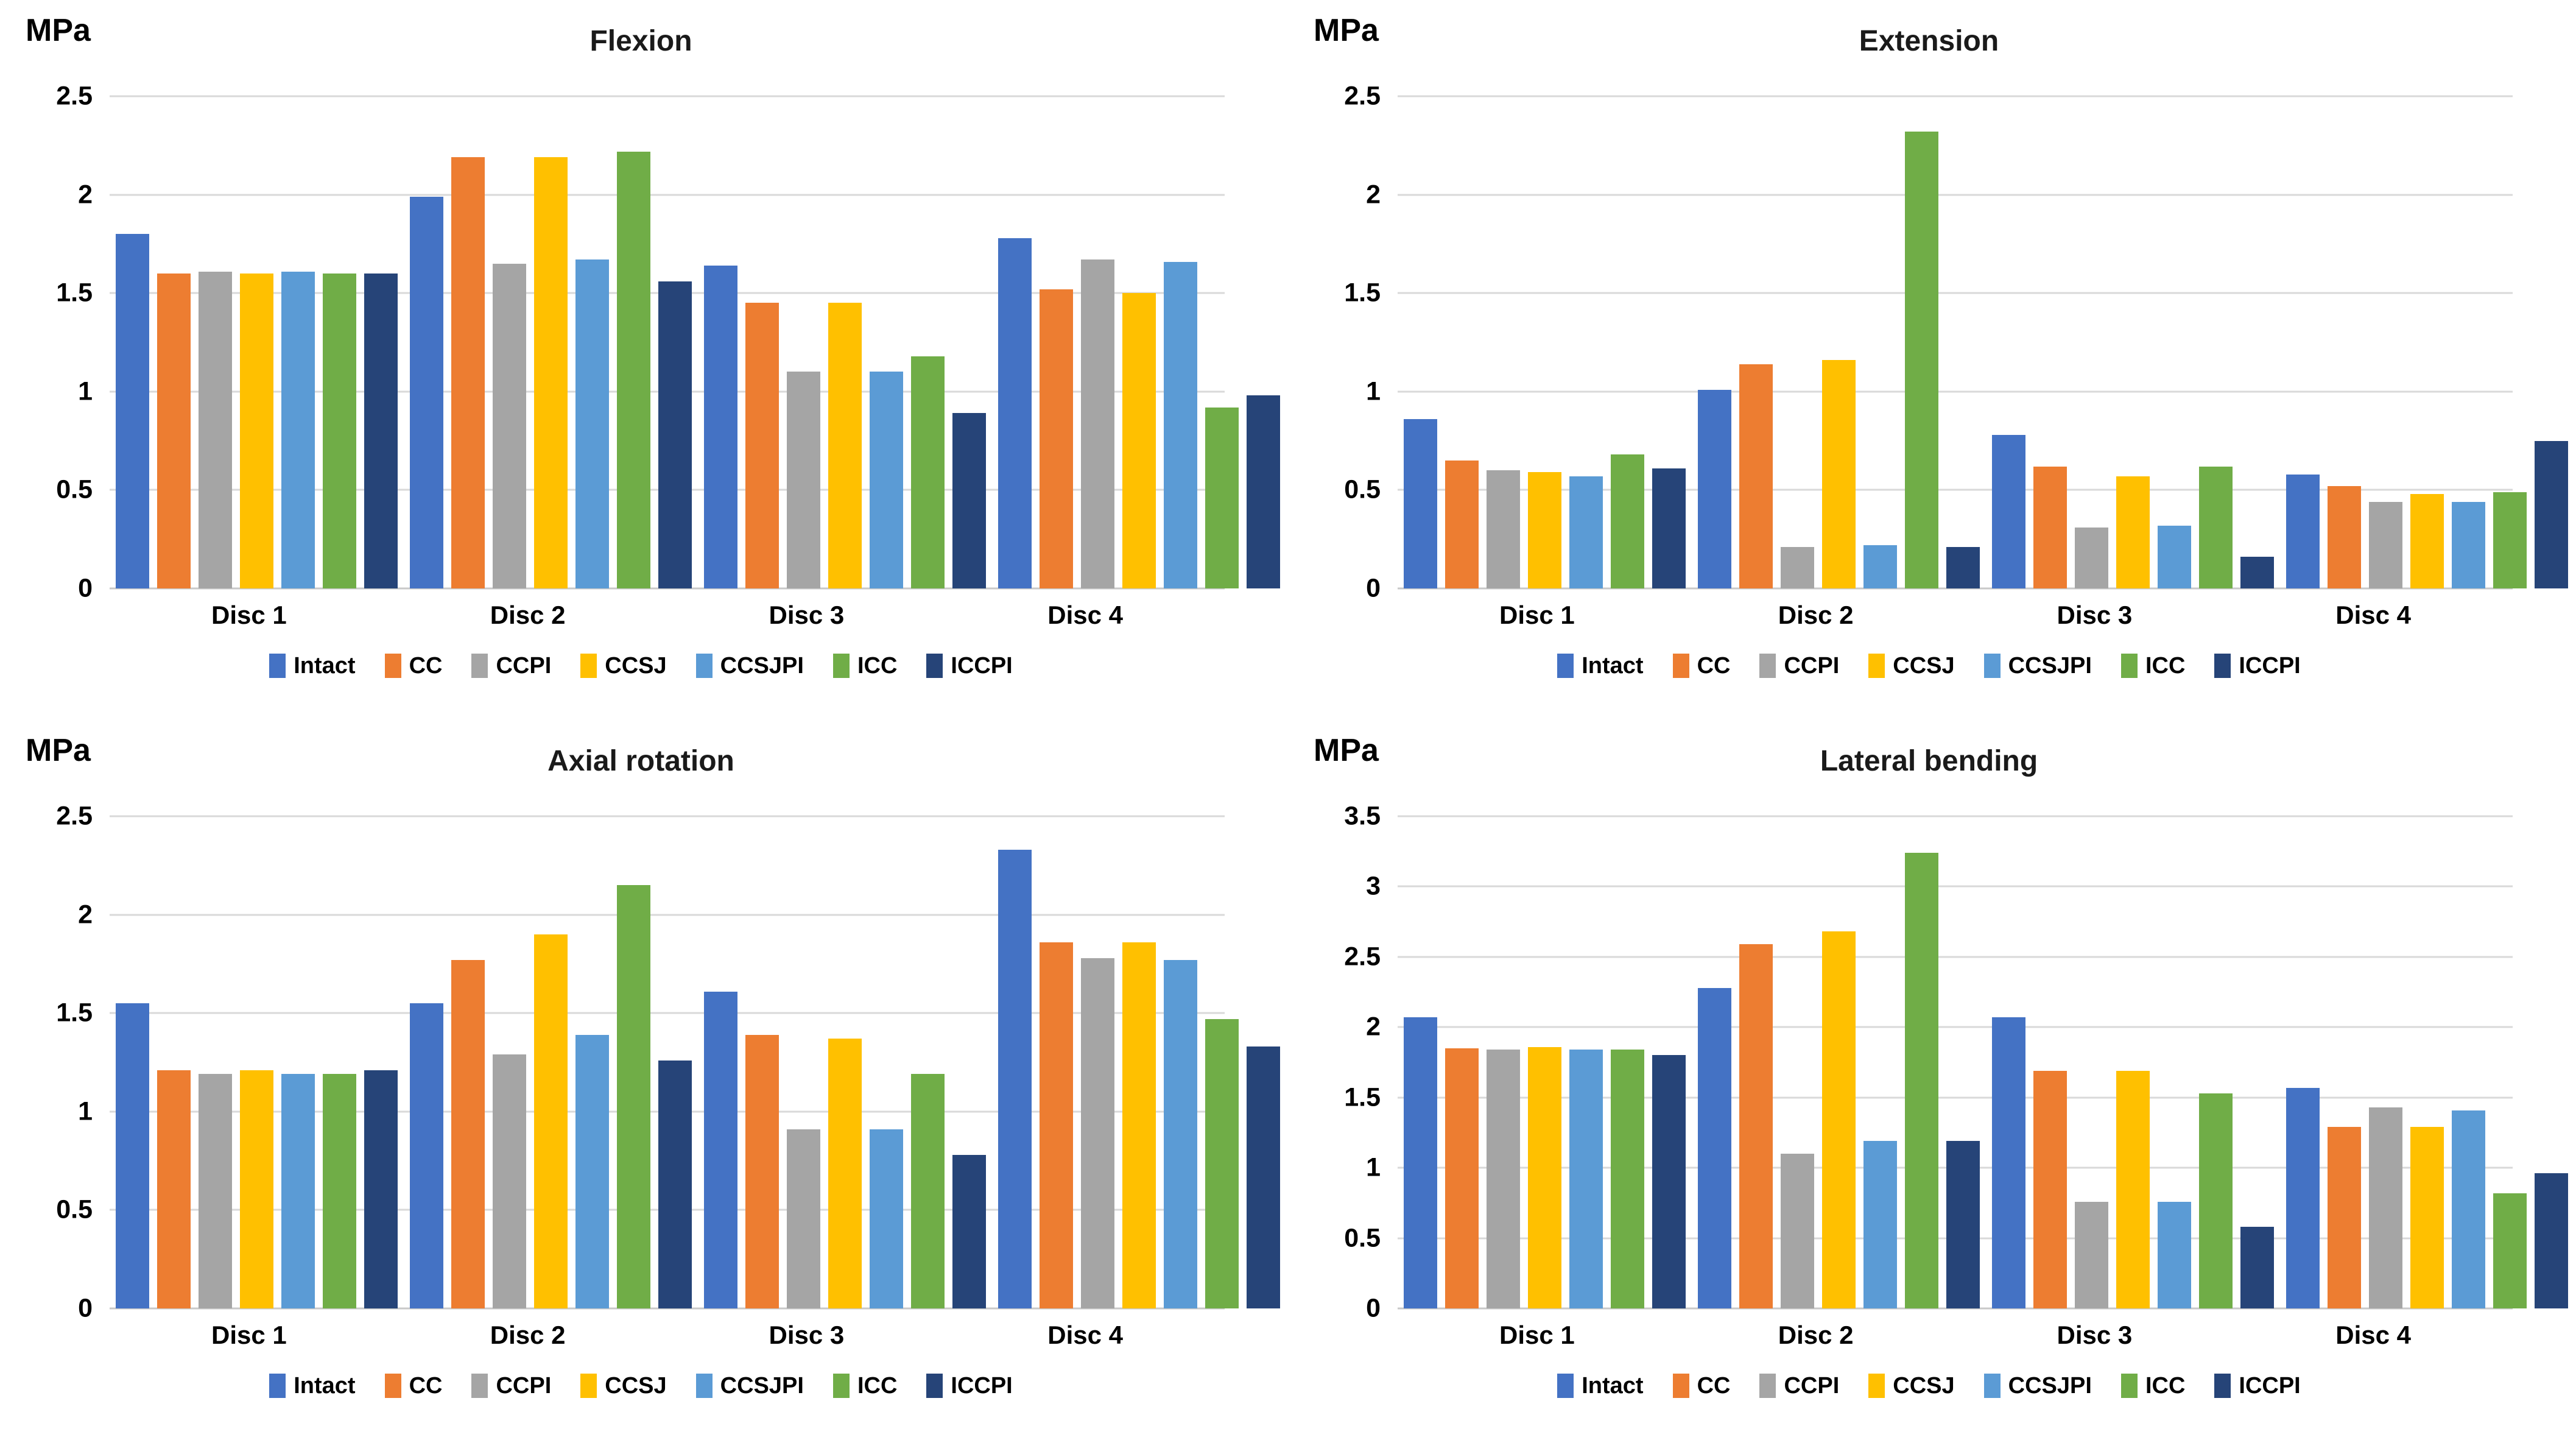  What do you see at coordinates (64, 342) in the screenshot?
I see `y-axis: 0 0.5 1 1.5 2 2.5` at bounding box center [64, 342].